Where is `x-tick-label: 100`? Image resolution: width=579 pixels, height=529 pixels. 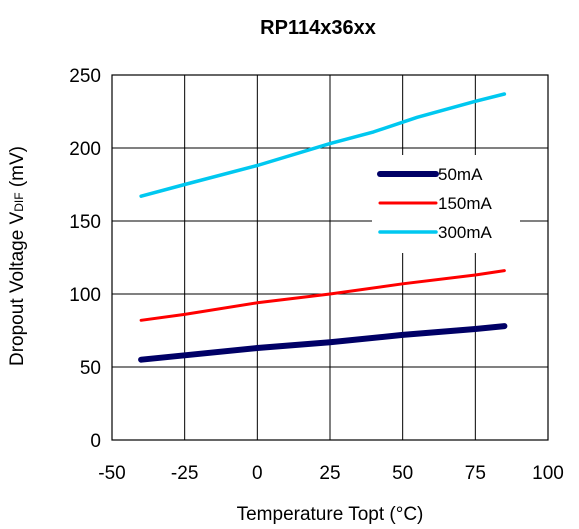 x-tick-label: 100 is located at coordinates (548, 473).